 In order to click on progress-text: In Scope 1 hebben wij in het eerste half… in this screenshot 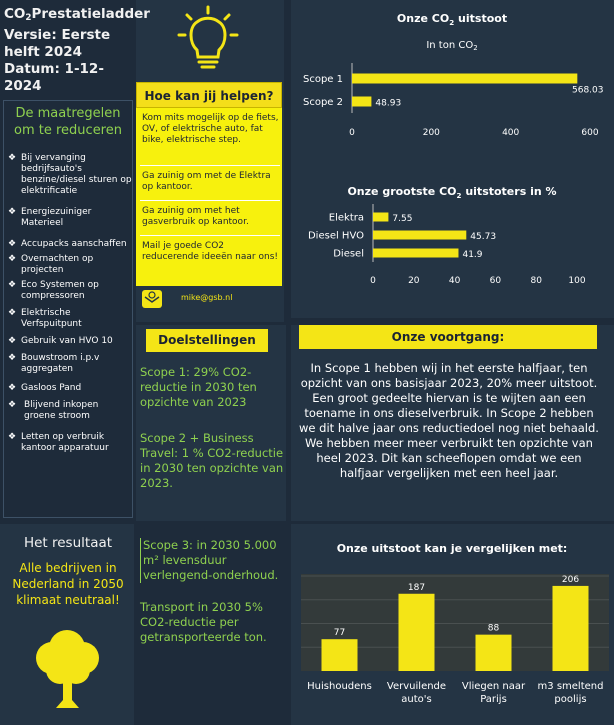, I will do `click(449, 420)`.